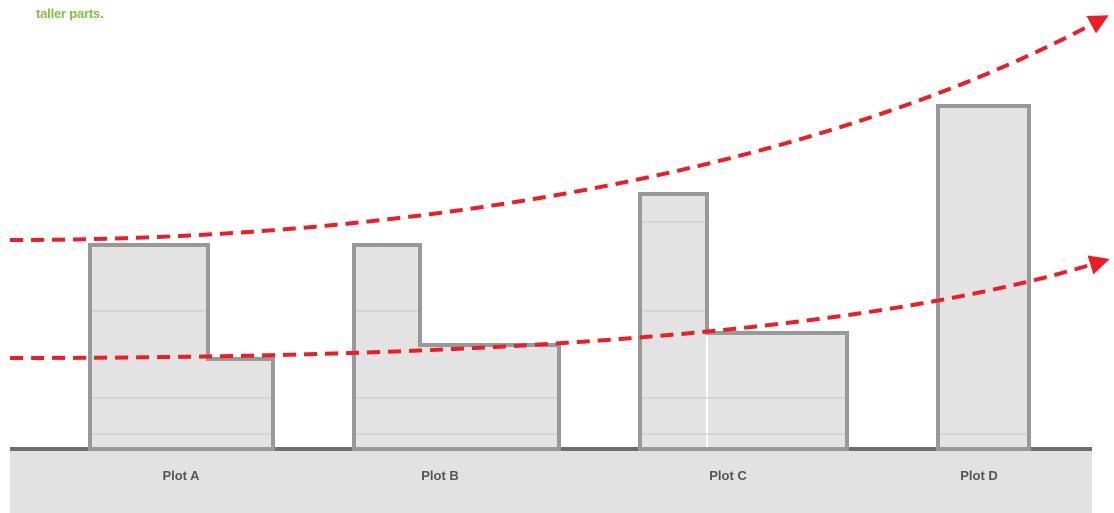 Image resolution: width=1114 pixels, height=513 pixels. I want to click on plot-b-label: Plot B, so click(440, 475).